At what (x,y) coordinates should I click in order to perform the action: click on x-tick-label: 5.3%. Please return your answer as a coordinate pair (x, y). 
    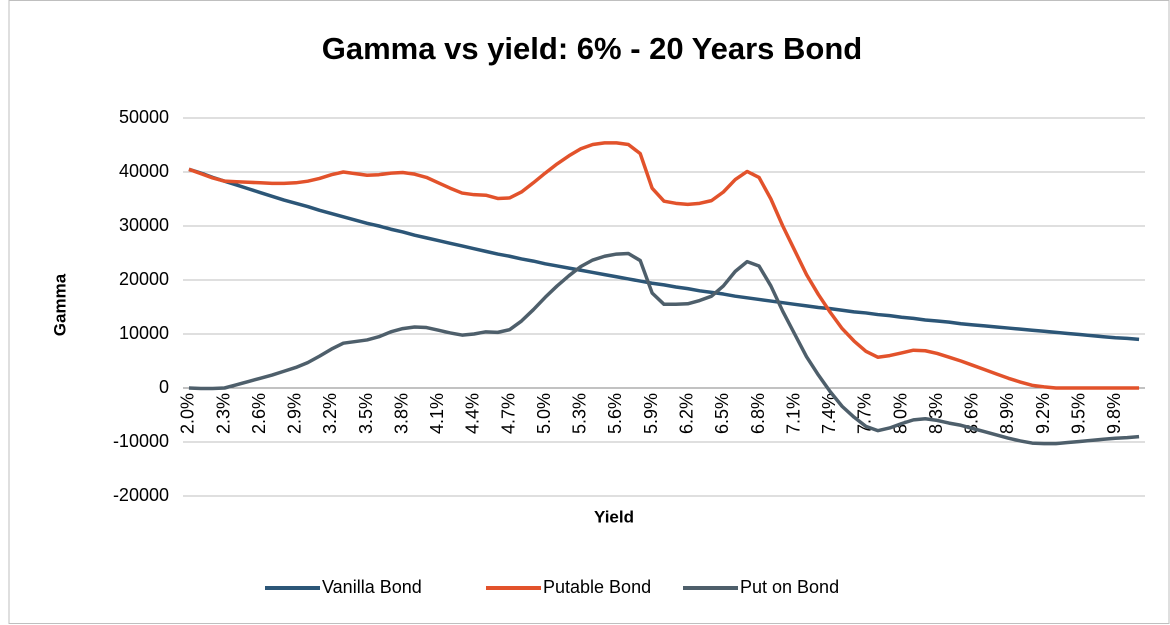
    Looking at the image, I should click on (580, 413).